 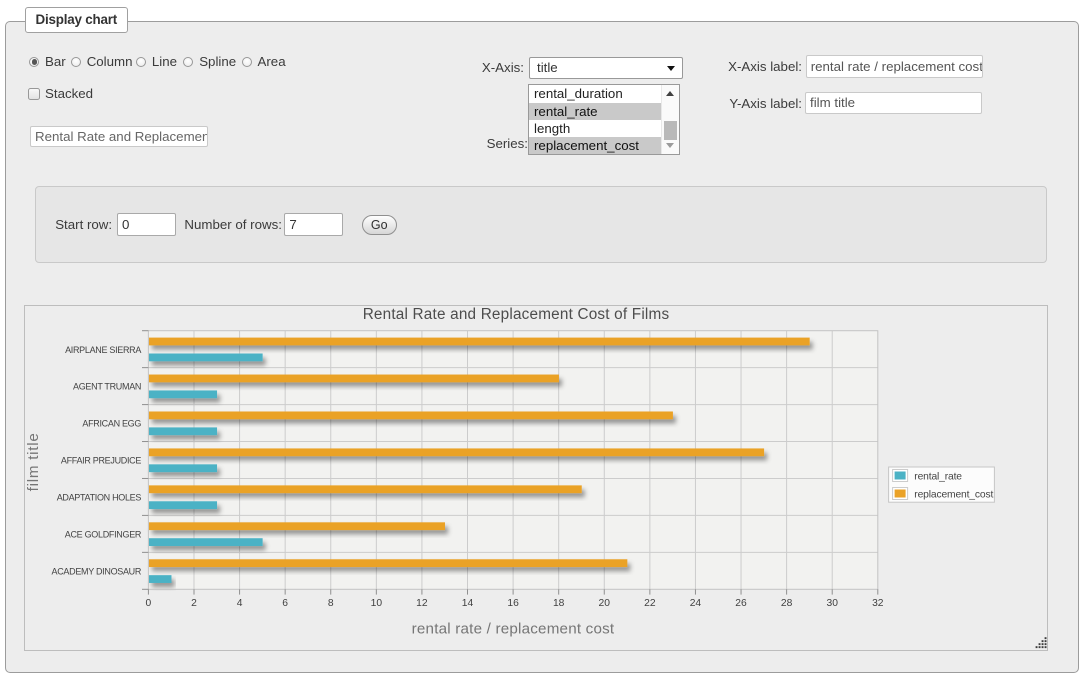 What do you see at coordinates (513, 602) in the screenshot?
I see `svg-text: 16` at bounding box center [513, 602].